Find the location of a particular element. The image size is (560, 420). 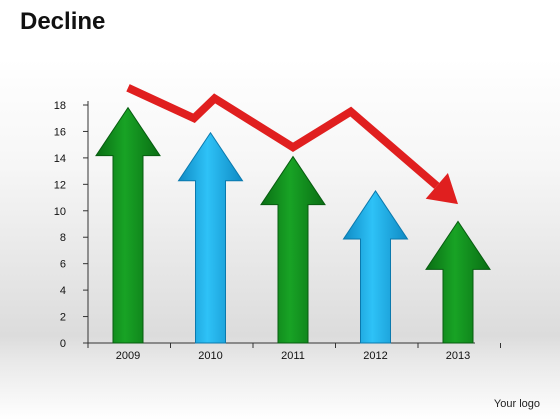

y-tick-label: 14 is located at coordinates (60, 159).